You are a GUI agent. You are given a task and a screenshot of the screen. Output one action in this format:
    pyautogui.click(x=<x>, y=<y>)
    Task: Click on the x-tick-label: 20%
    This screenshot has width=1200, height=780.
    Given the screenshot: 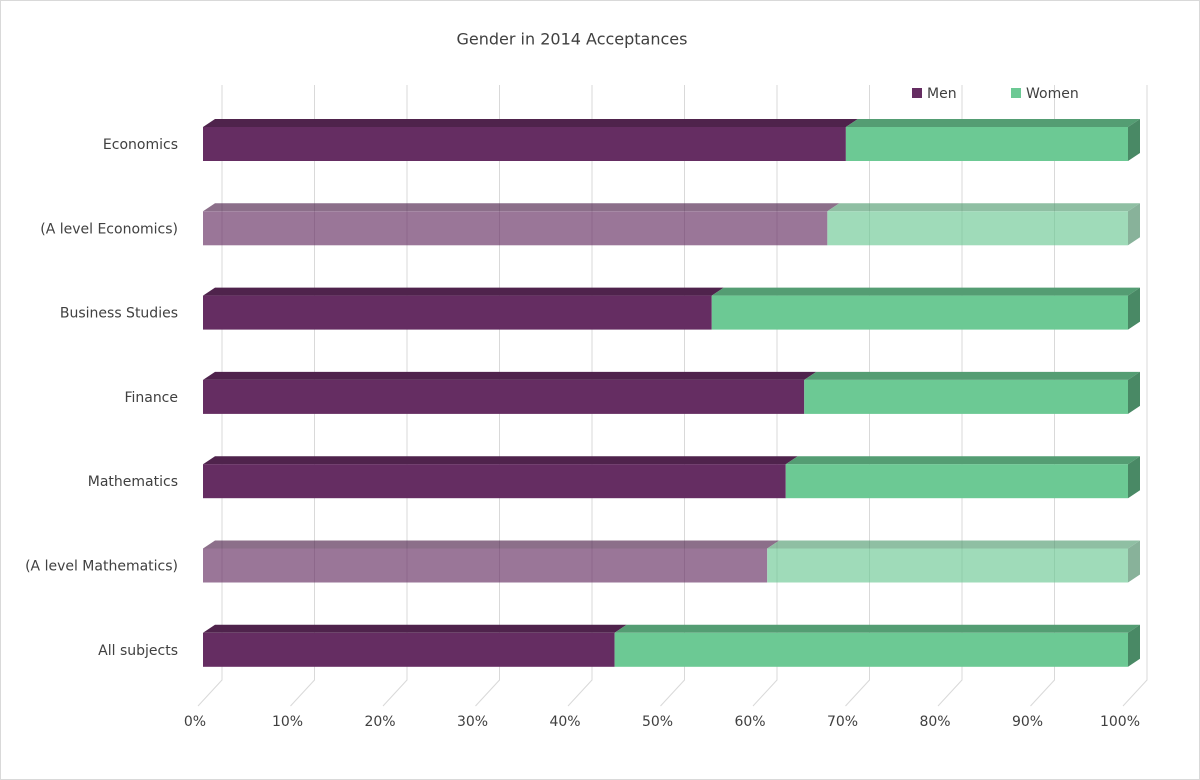 What is the action you would take?
    pyautogui.click(x=379, y=722)
    